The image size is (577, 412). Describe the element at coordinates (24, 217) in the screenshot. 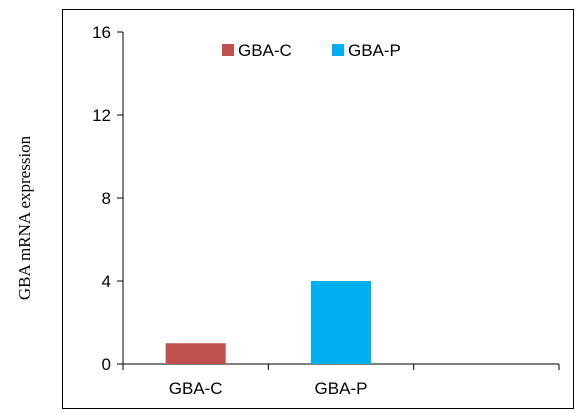

I see `y-axis-label: GBA mRNA expression` at that location.